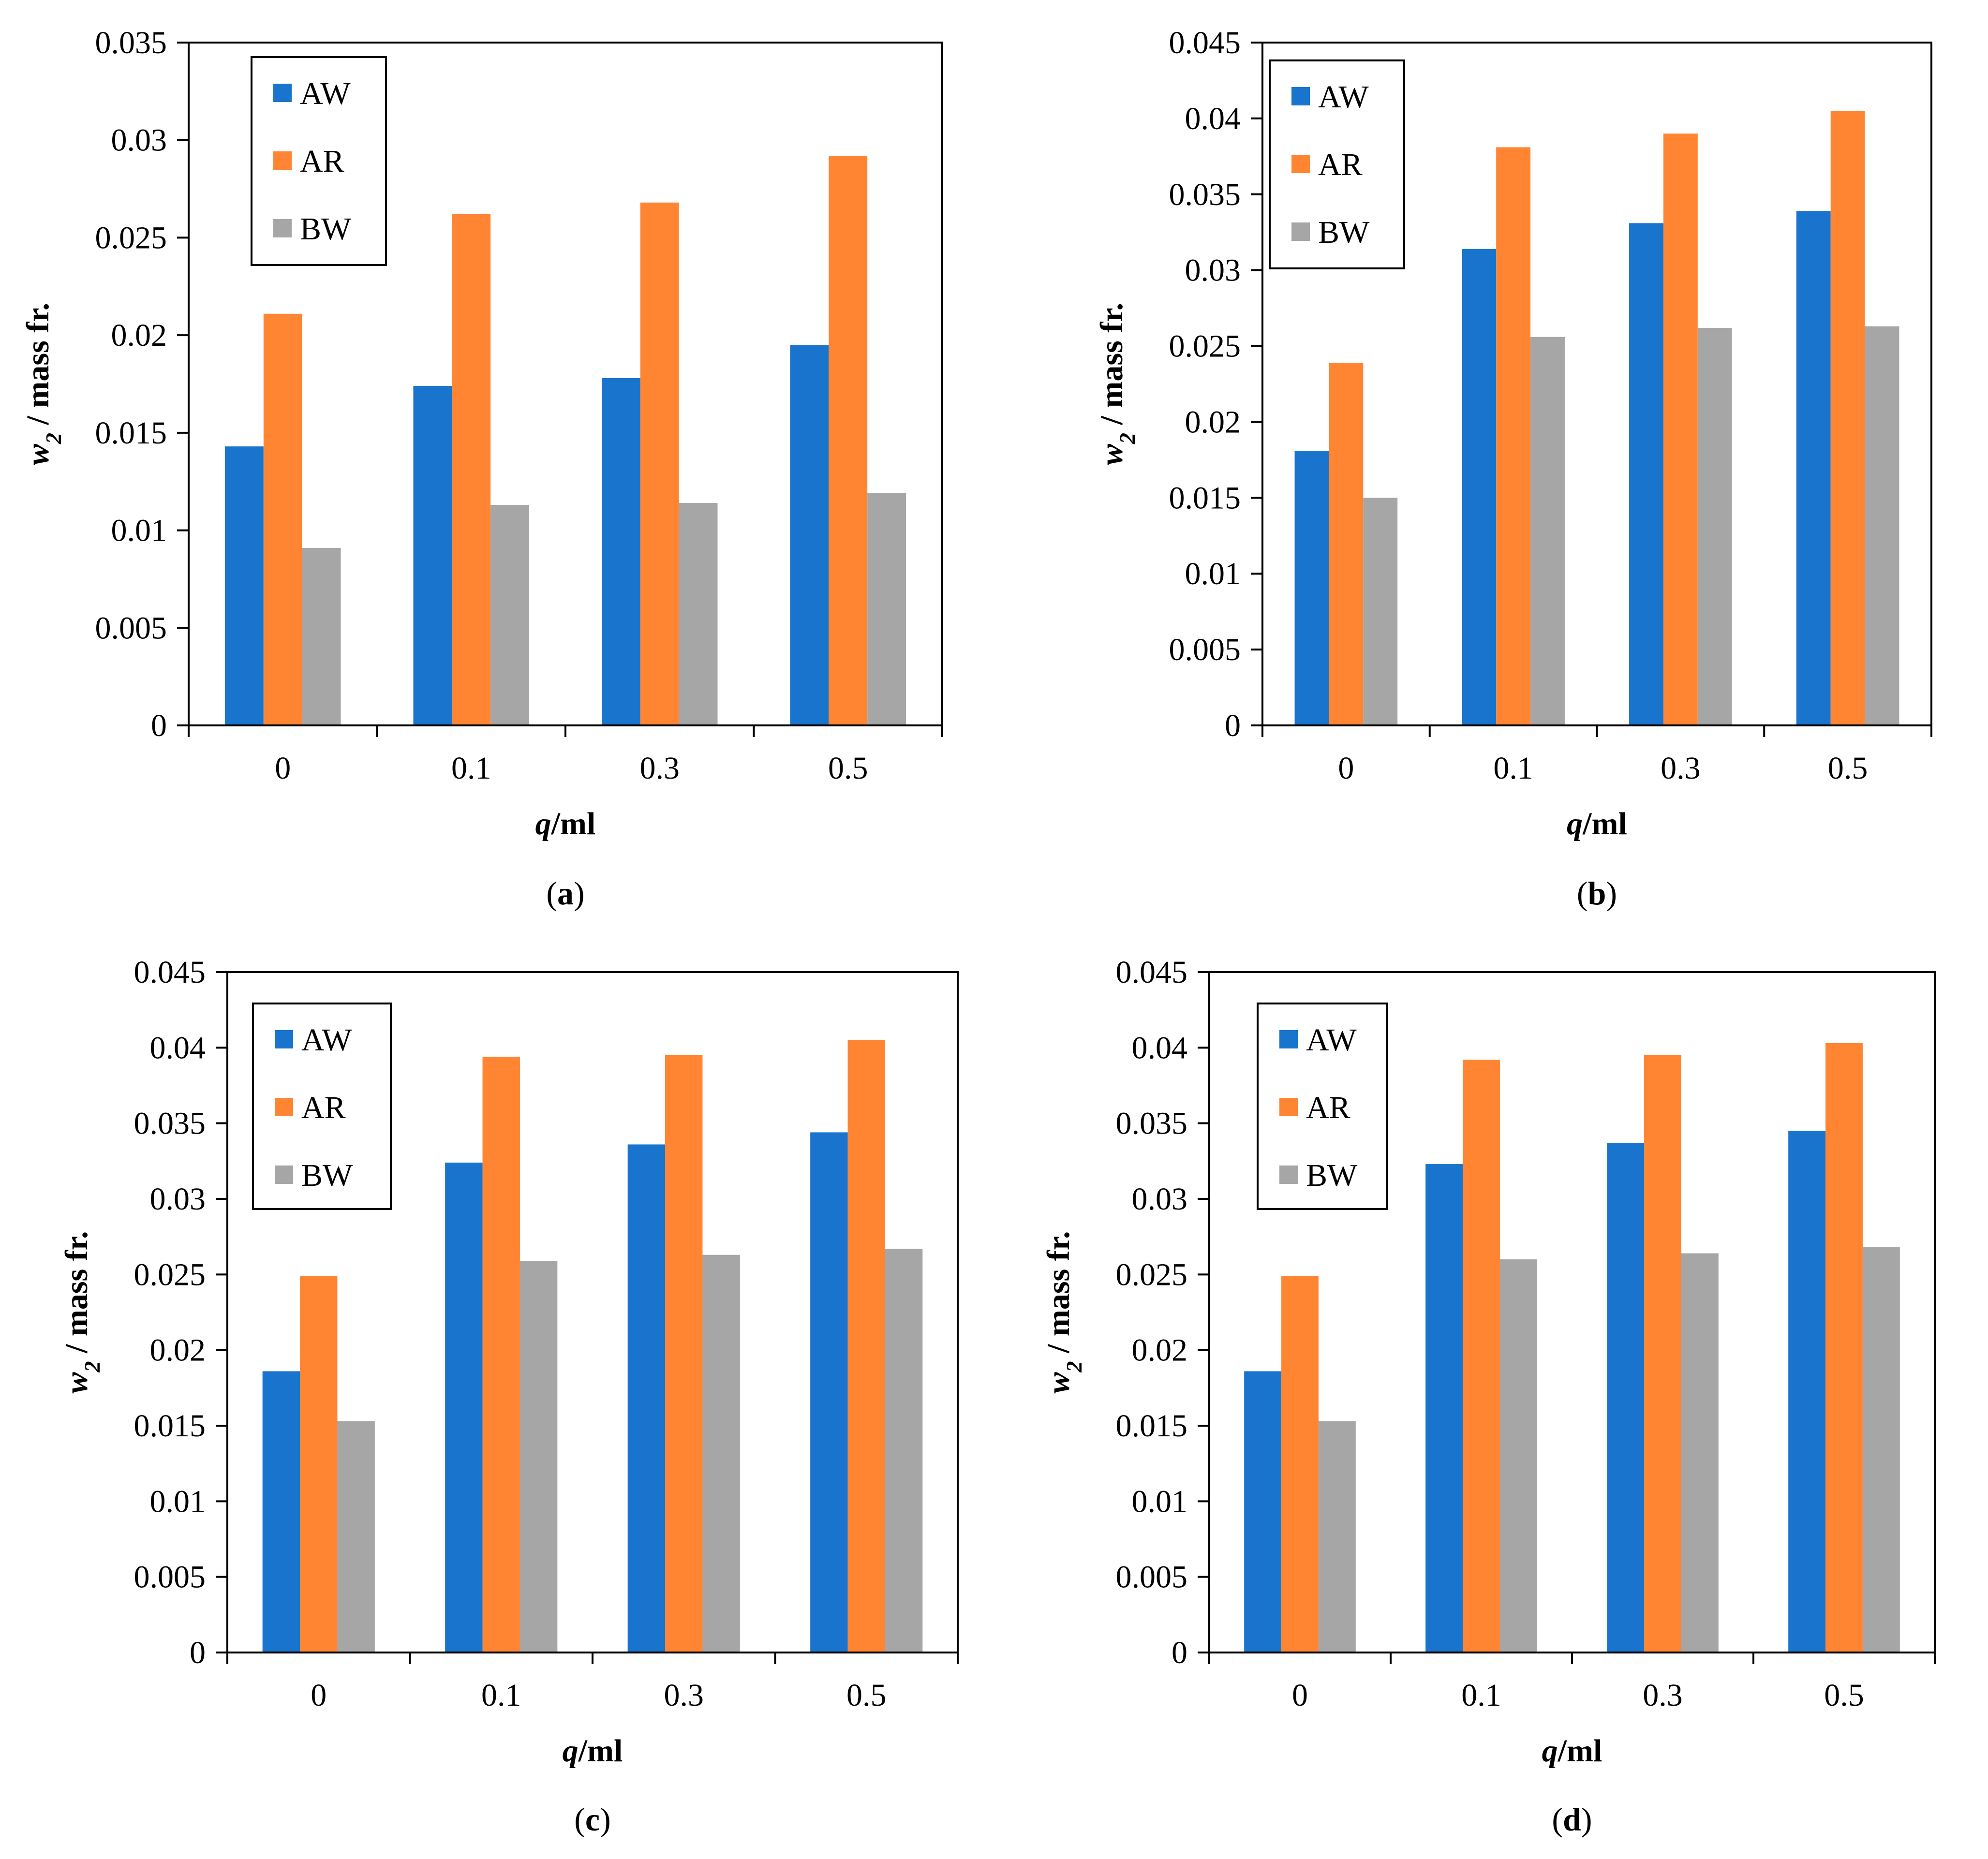 The image size is (1988, 1859). Describe the element at coordinates (886, 609) in the screenshot. I see `bar-bw-0.5` at that location.